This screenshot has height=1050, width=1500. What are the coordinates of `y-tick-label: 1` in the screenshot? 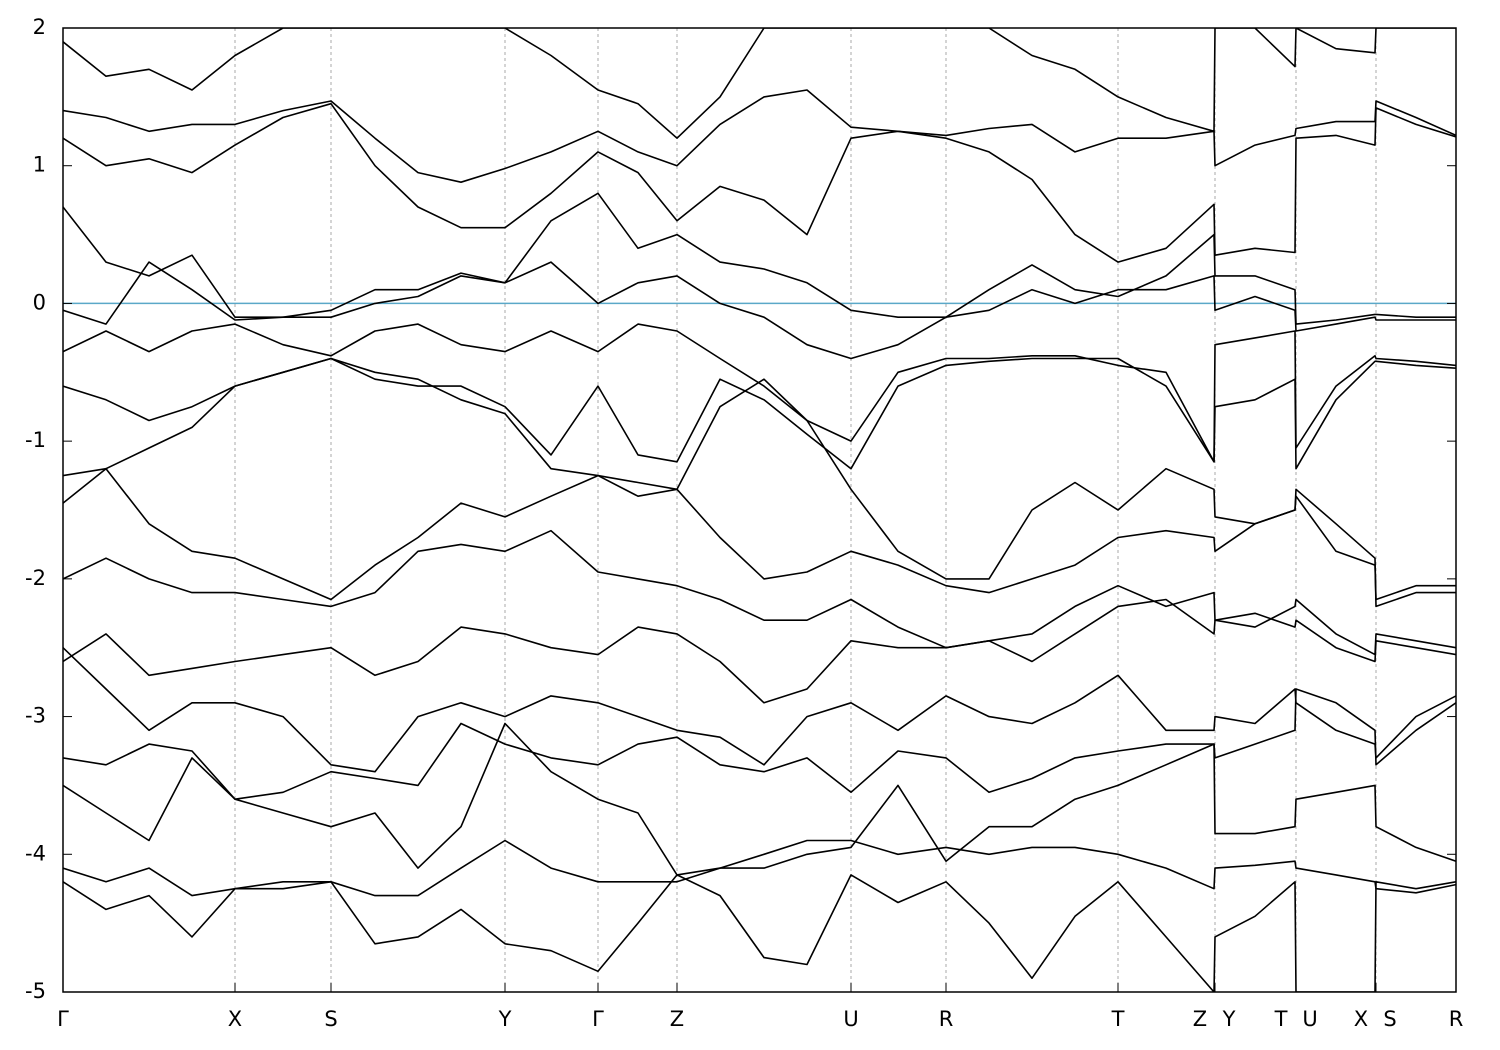 It's located at (39, 165).